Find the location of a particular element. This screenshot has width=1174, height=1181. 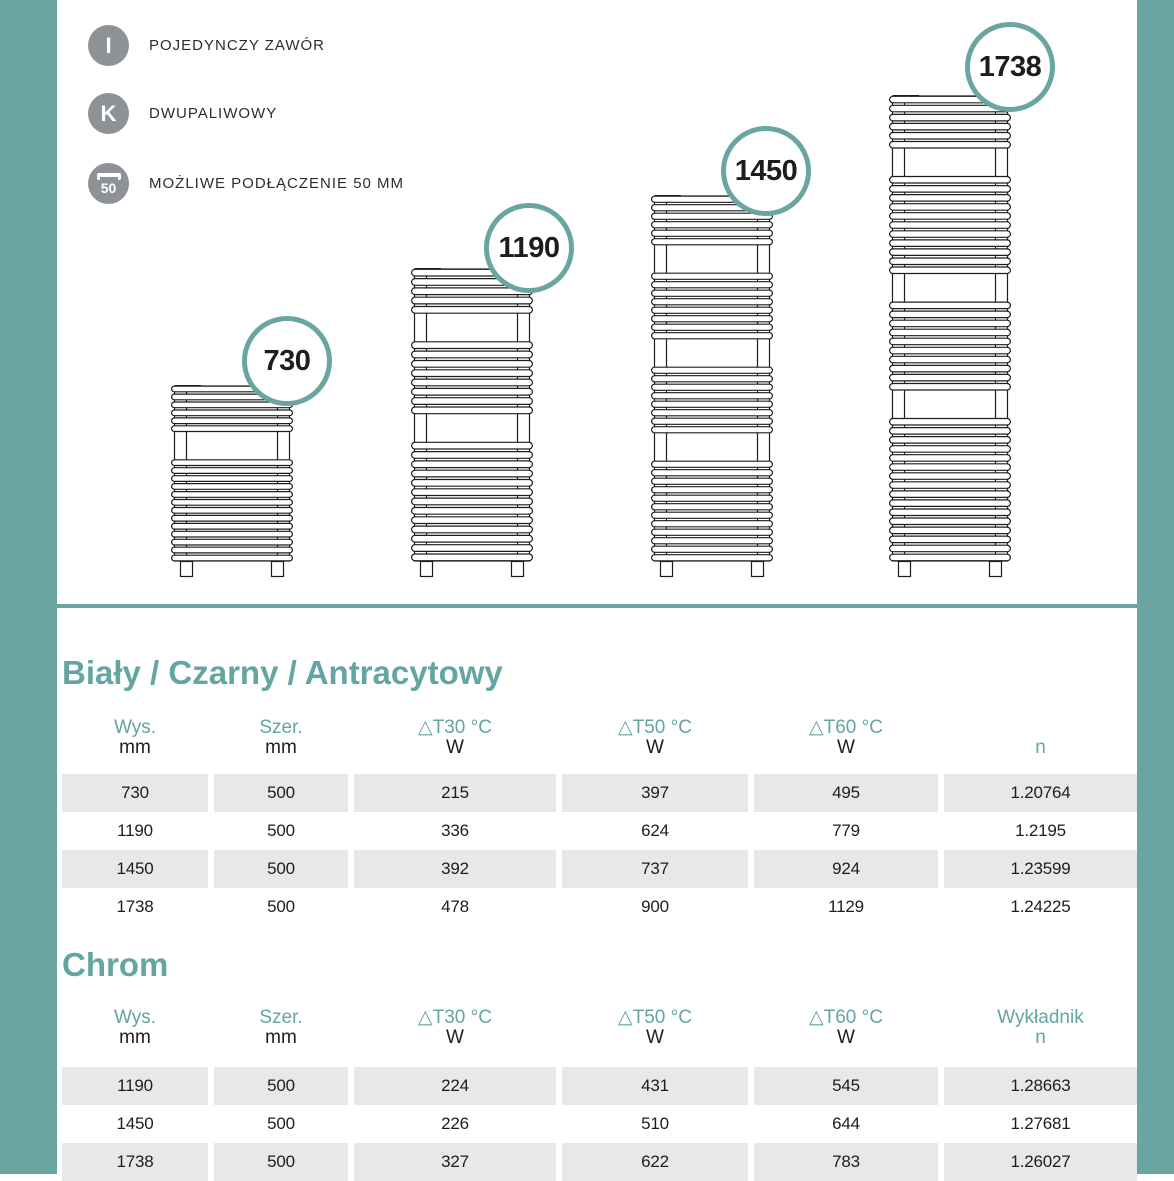

column-header: Szer. mm is located at coordinates (281, 738).